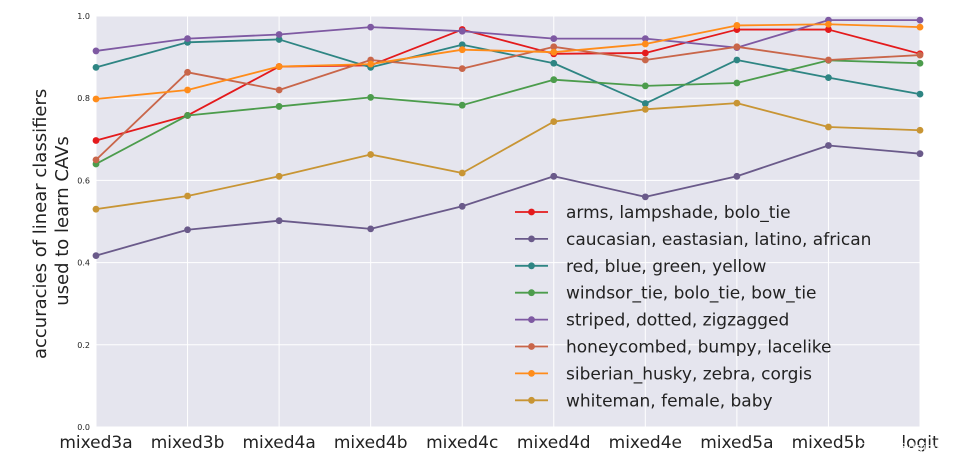 Image resolution: width=967 pixels, height=464 pixels. I want to click on x-tick-label: mixed3b, so click(188, 443).